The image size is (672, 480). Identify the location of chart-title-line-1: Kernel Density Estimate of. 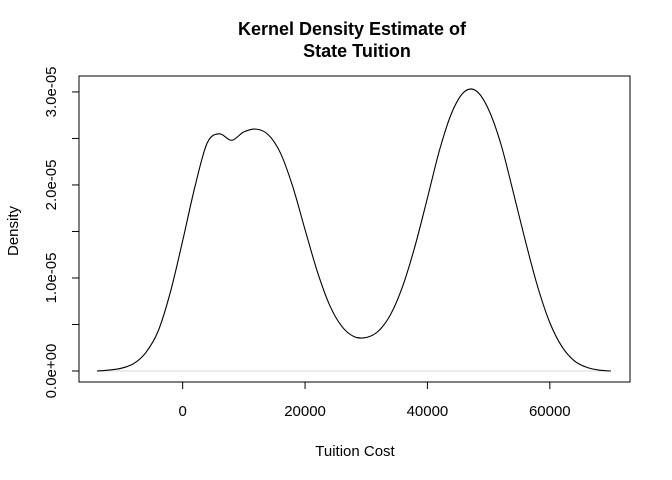
(352, 29).